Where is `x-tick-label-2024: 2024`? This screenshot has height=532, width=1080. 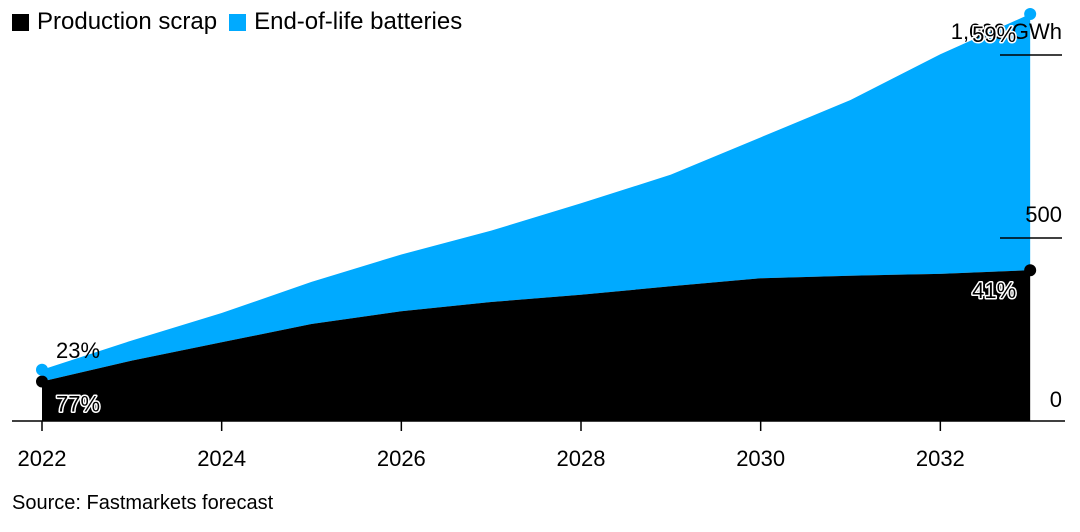
x-tick-label-2024: 2024 is located at coordinates (221, 458).